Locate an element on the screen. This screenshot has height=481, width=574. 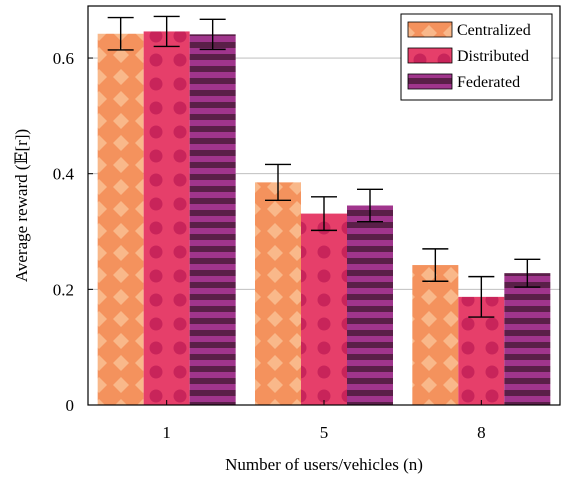
legend-swatch-centralized is located at coordinates (430, 29).